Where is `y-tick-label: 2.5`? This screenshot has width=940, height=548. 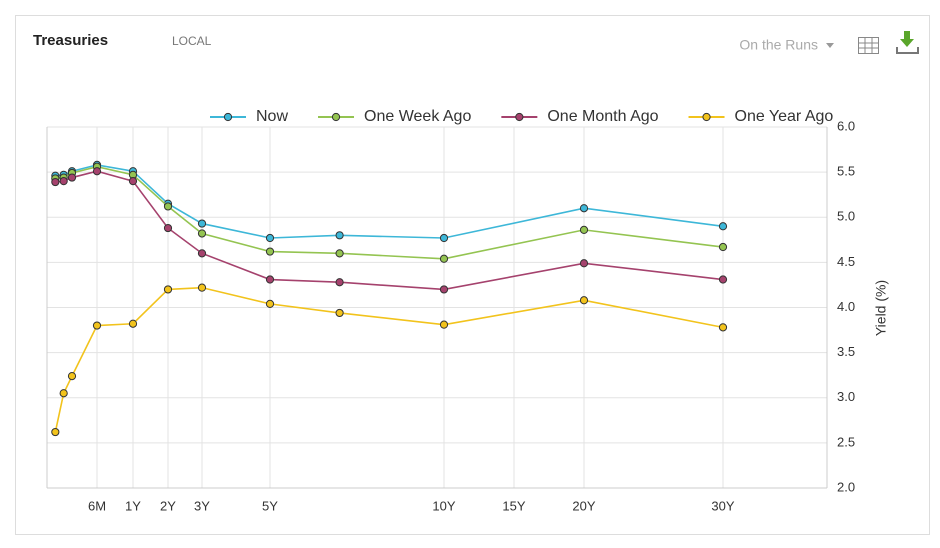 y-tick-label: 2.5 is located at coordinates (846, 441).